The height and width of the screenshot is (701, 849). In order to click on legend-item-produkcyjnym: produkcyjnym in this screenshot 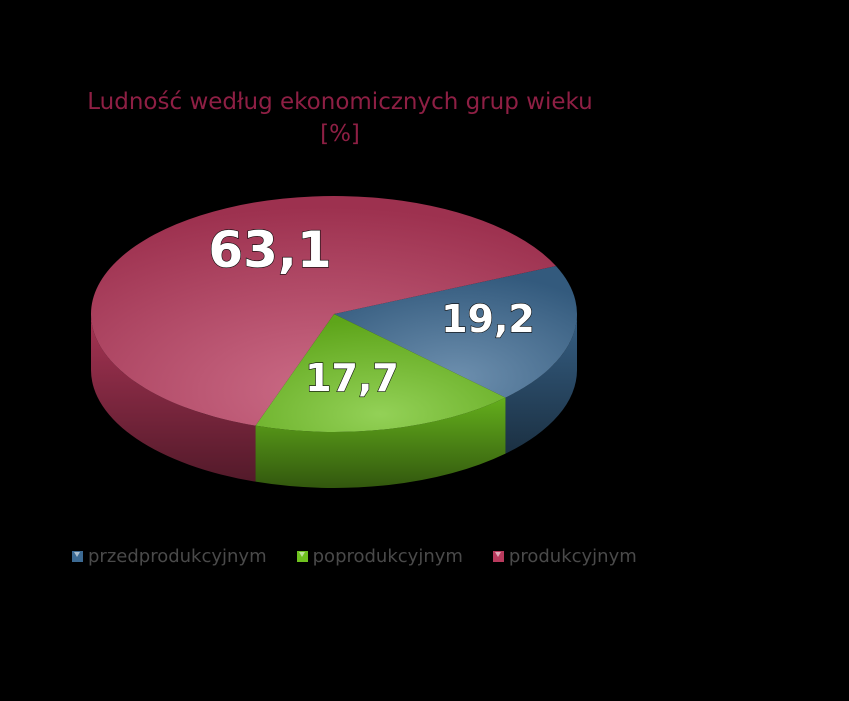, I will do `click(564, 556)`.